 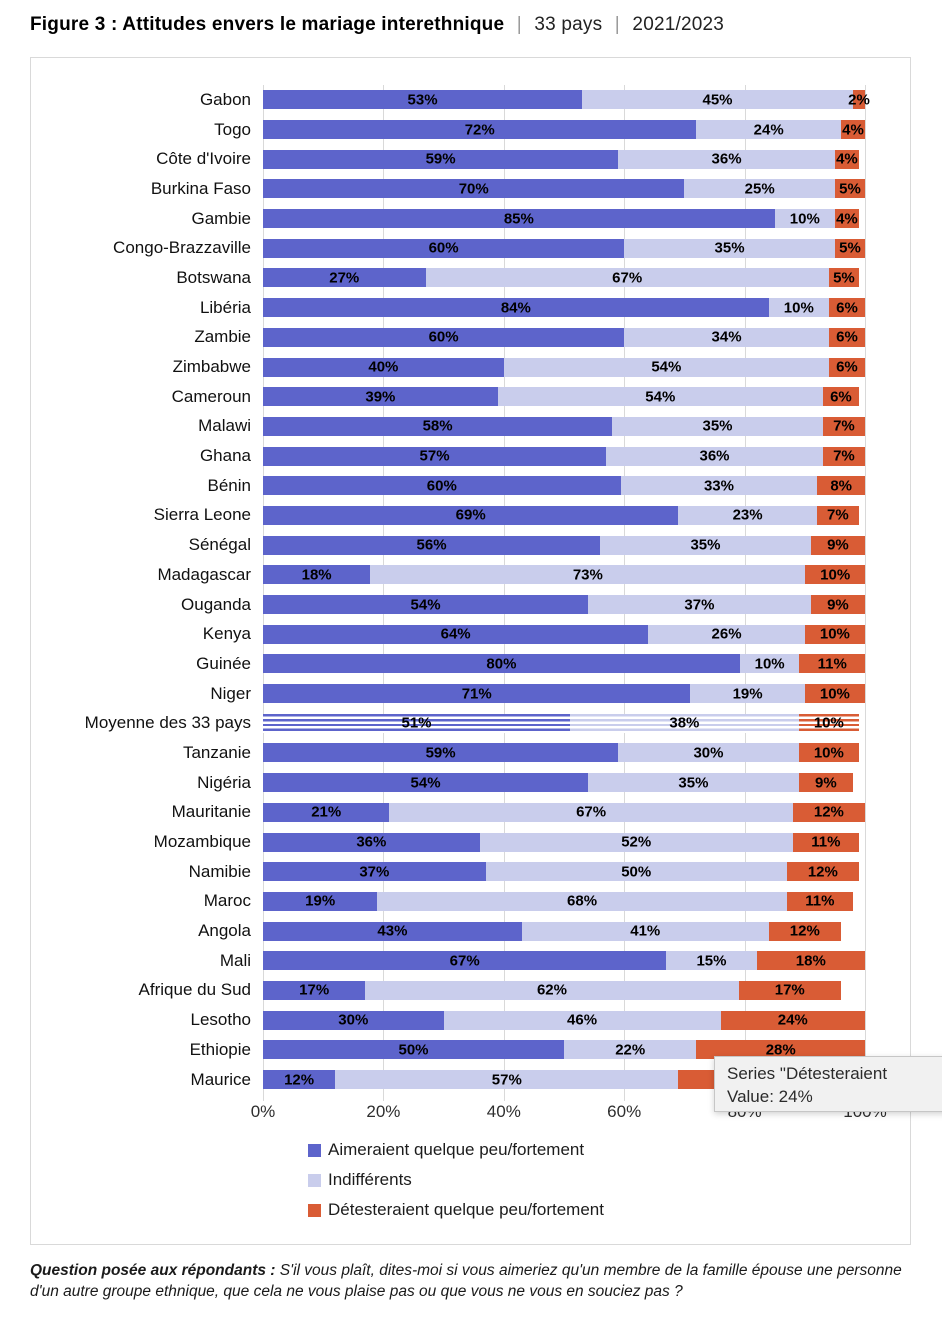 What do you see at coordinates (380, 397) in the screenshot?
I see `bar-segment-aimeraient: 39%` at bounding box center [380, 397].